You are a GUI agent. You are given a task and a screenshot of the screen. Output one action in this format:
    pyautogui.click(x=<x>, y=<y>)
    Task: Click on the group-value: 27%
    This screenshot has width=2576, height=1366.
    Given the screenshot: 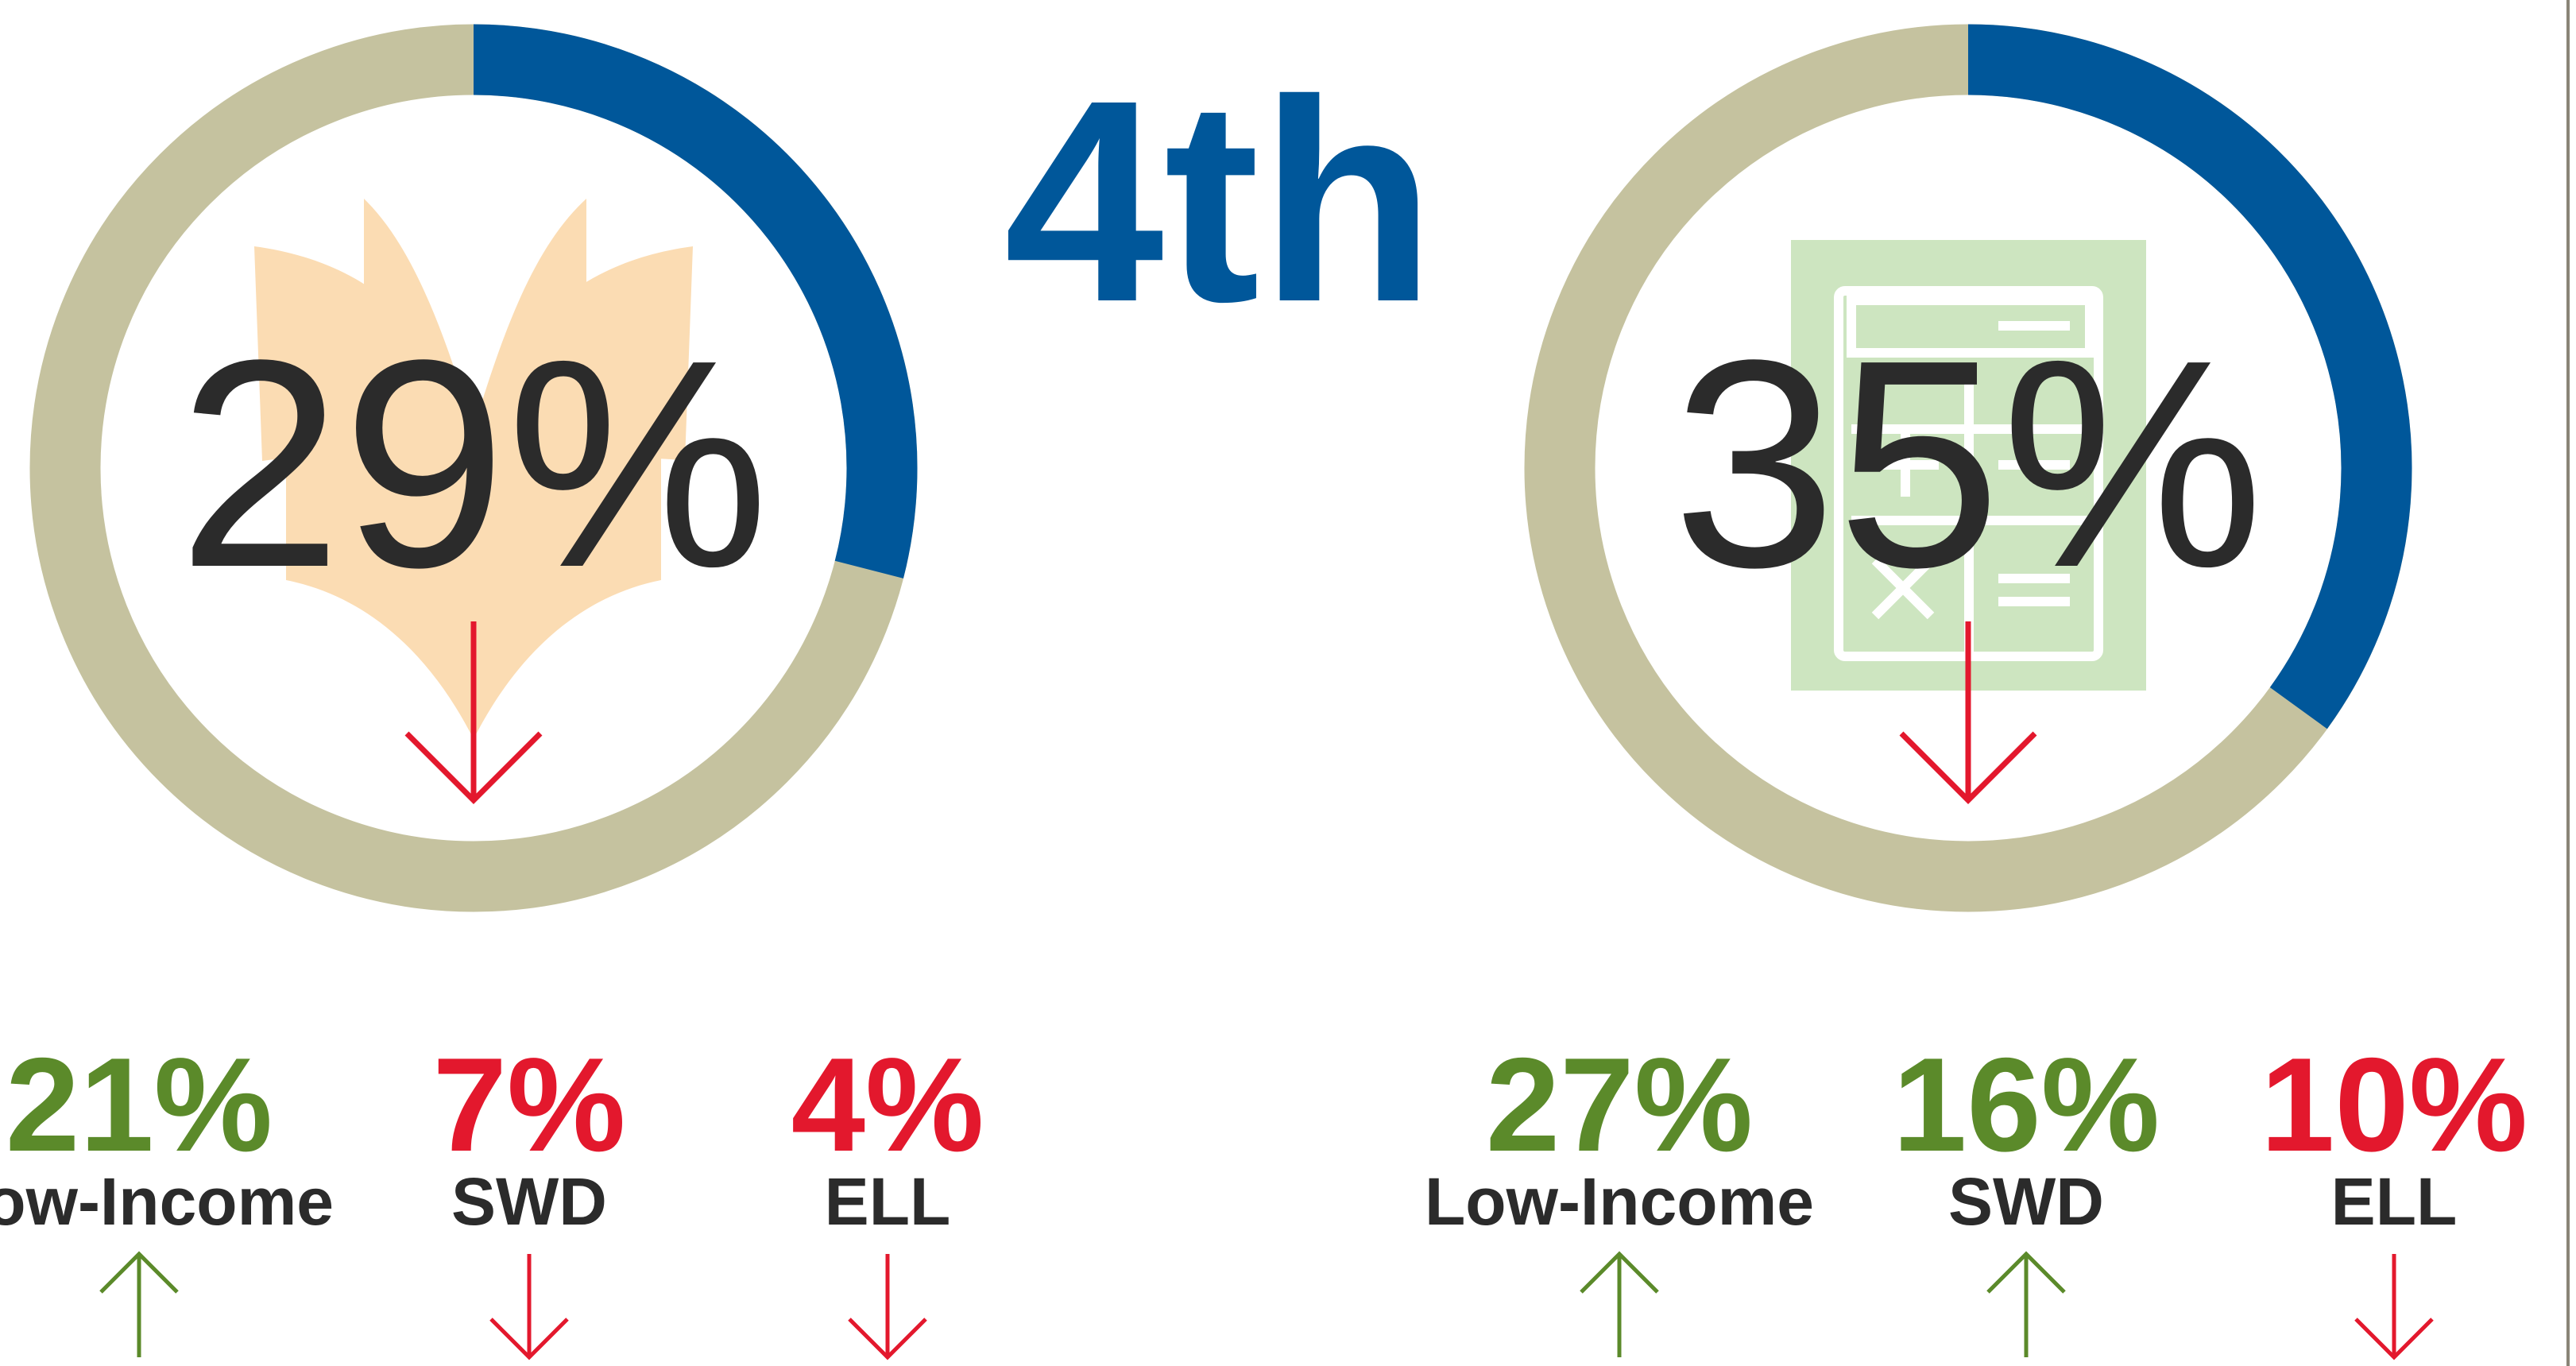 What is the action you would take?
    pyautogui.click(x=1619, y=1104)
    